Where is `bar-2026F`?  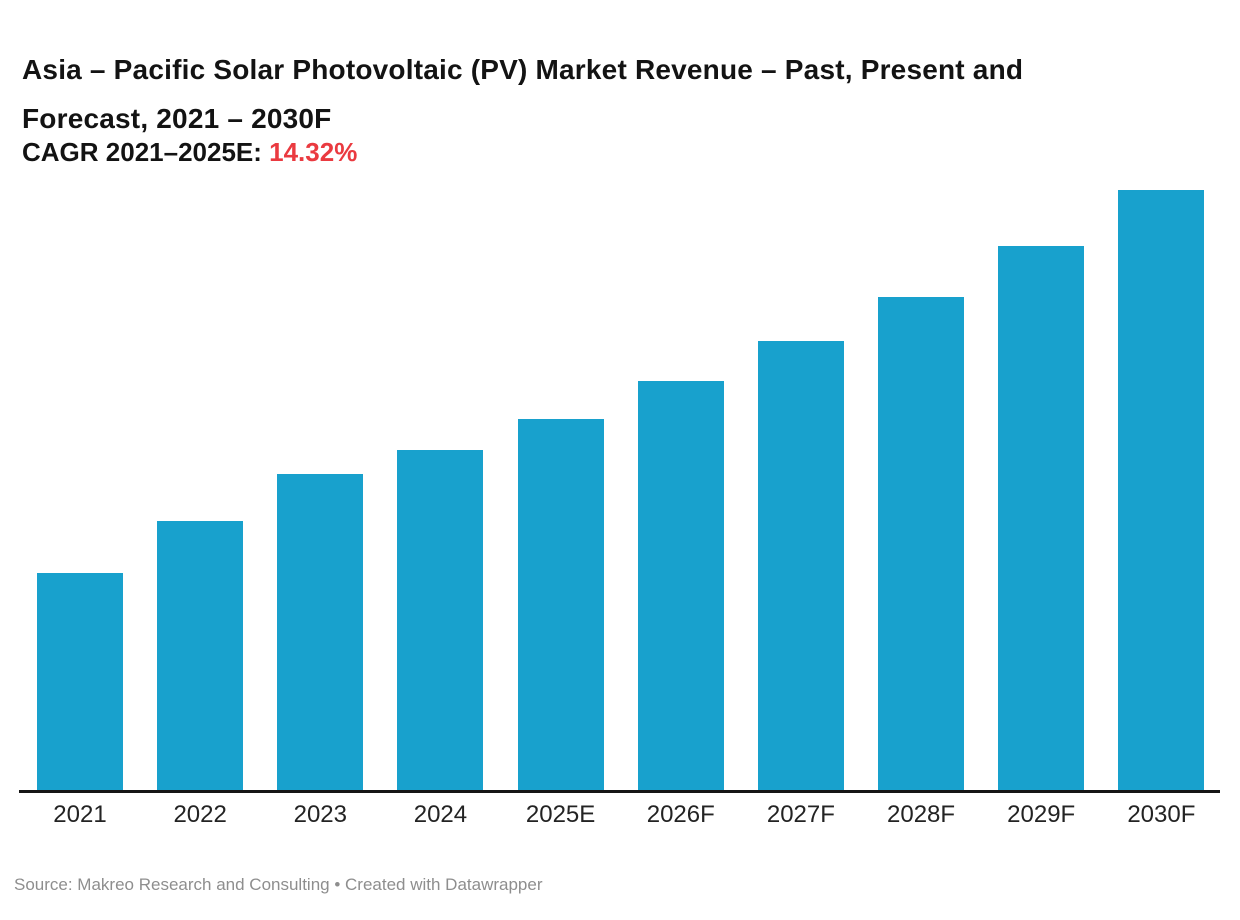
bar-2026F is located at coordinates (680, 585).